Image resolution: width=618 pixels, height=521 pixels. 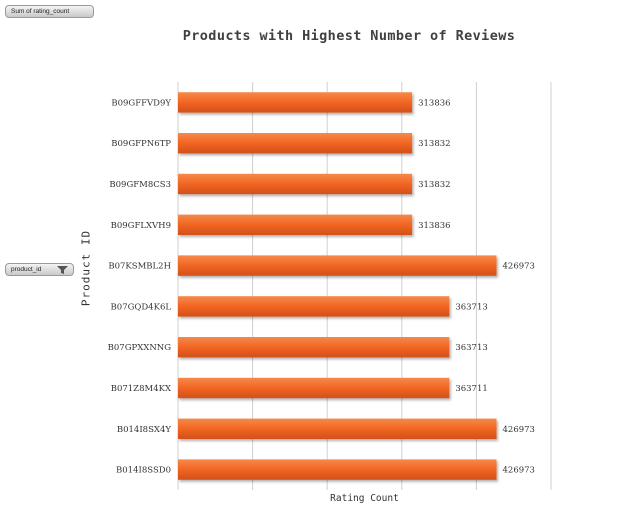 What do you see at coordinates (40, 11) in the screenshot?
I see `value-field-label: Sum of rating_count` at bounding box center [40, 11].